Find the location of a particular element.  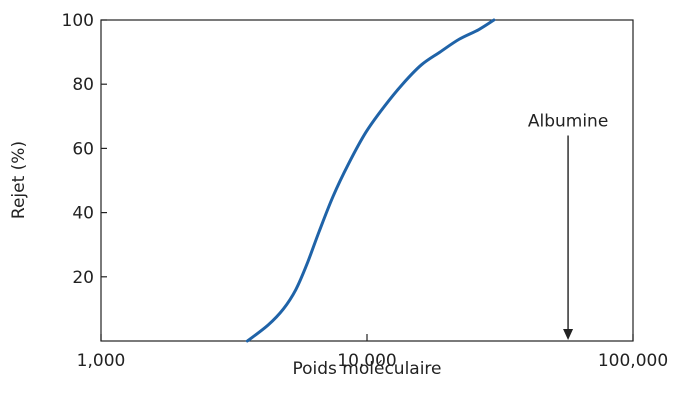

y-axis-ticks: 20 40 60 80 100 is located at coordinates (84, 149).